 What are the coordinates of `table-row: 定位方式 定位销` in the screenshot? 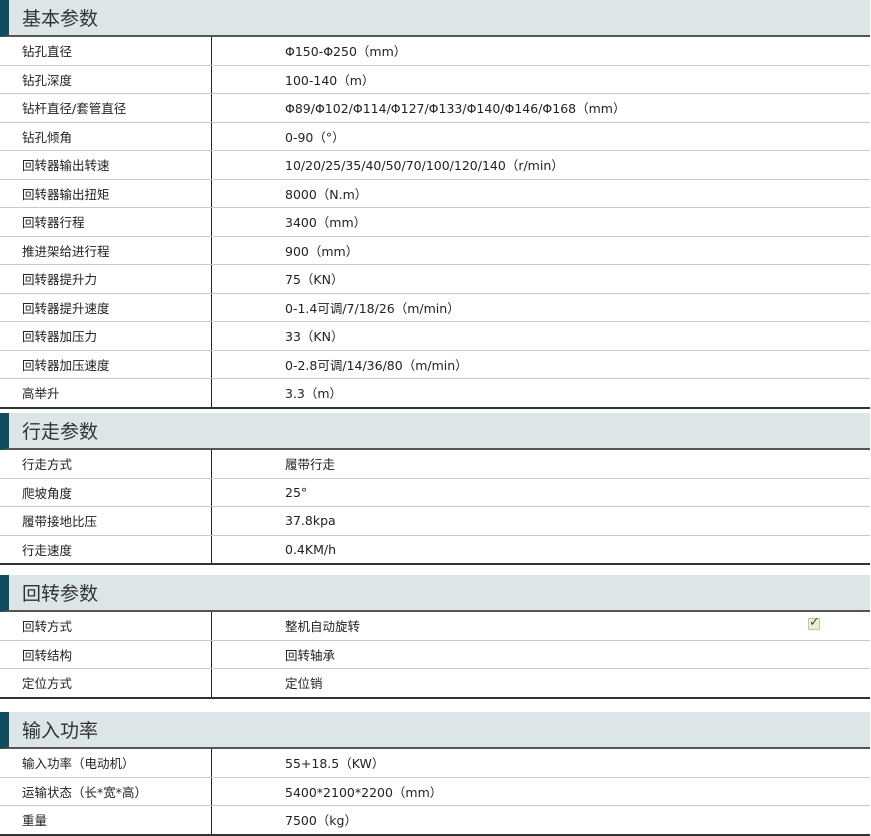 It's located at (435, 684).